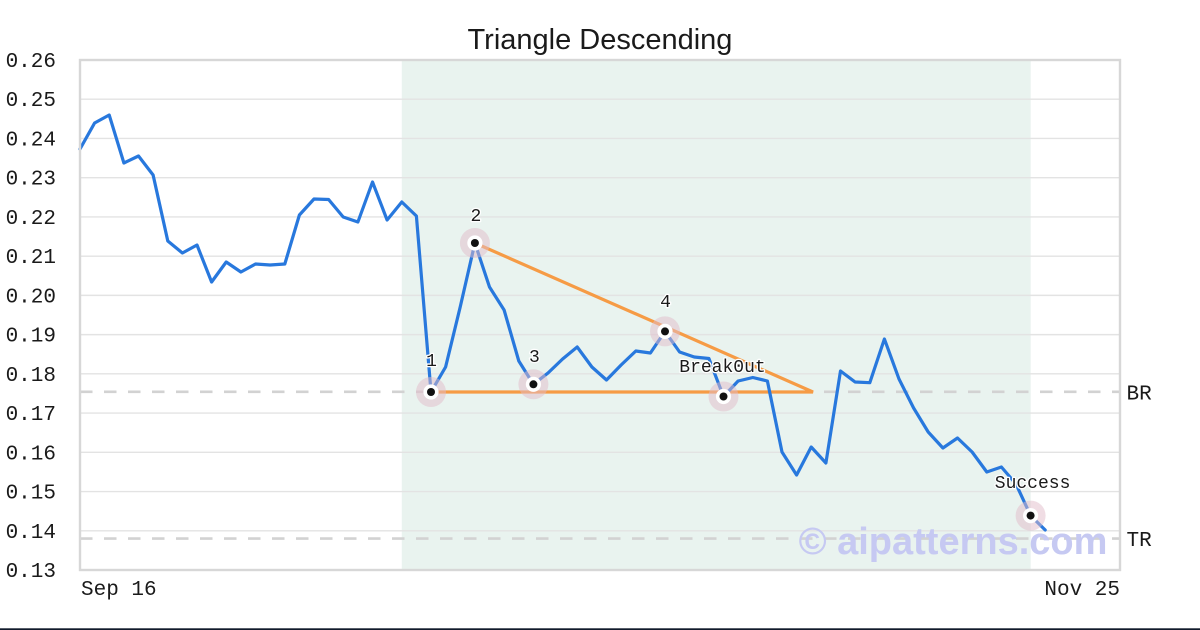  Describe the element at coordinates (534, 358) in the screenshot. I see `svg-text: 3` at that location.